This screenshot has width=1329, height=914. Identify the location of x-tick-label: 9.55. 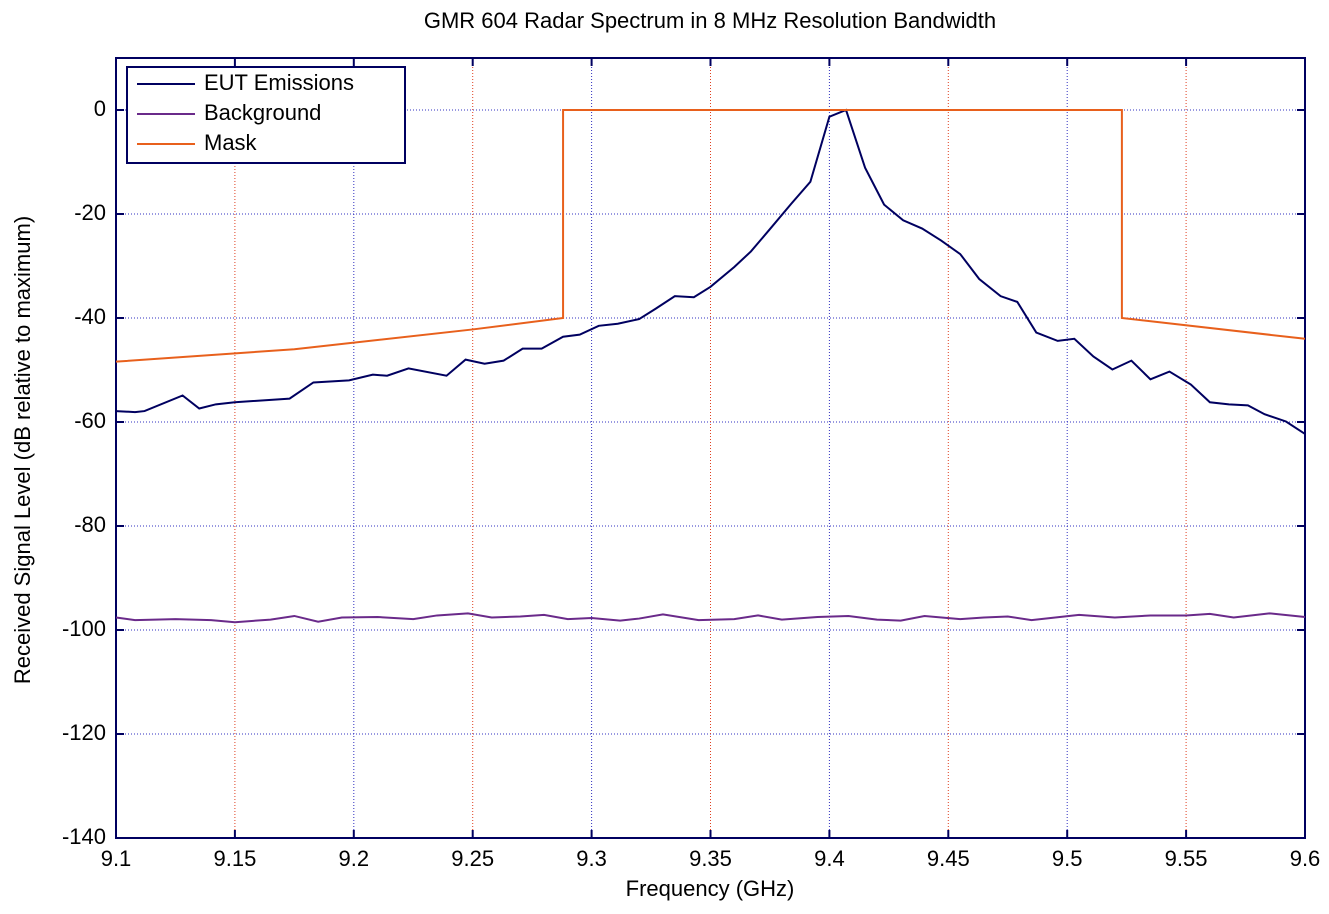
(1186, 858).